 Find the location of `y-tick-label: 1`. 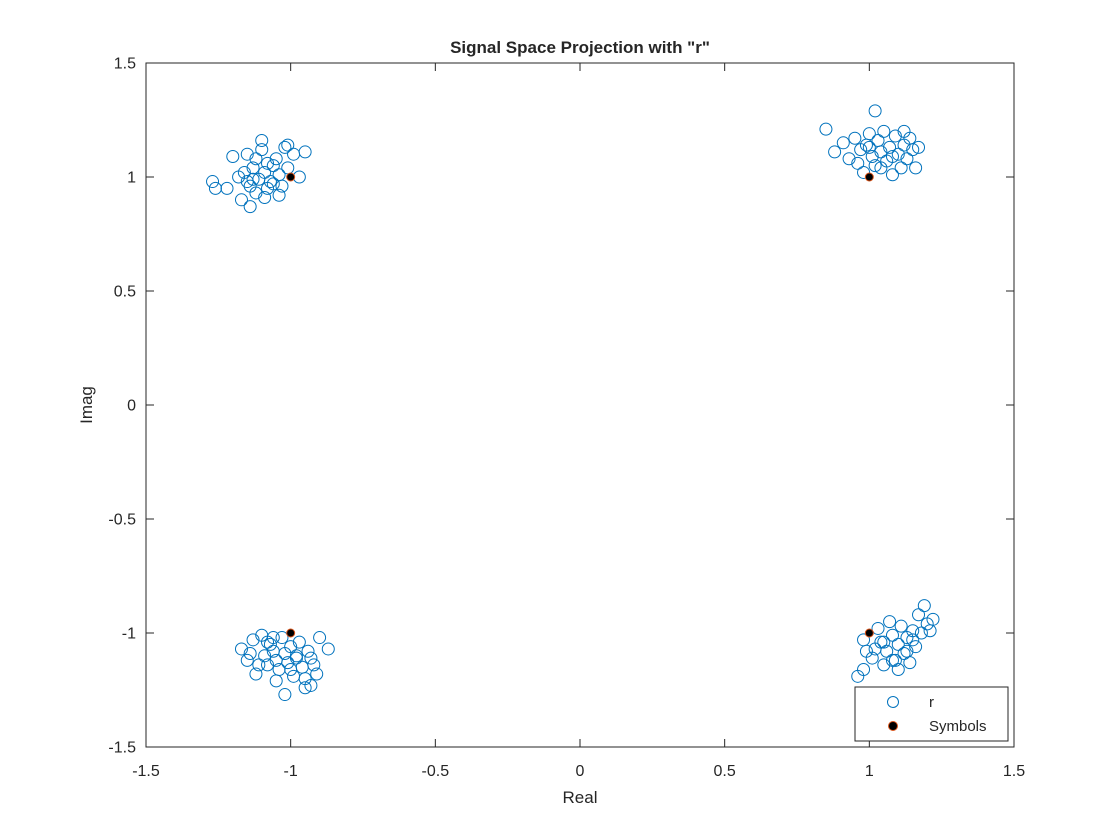

y-tick-label: 1 is located at coordinates (131, 178).